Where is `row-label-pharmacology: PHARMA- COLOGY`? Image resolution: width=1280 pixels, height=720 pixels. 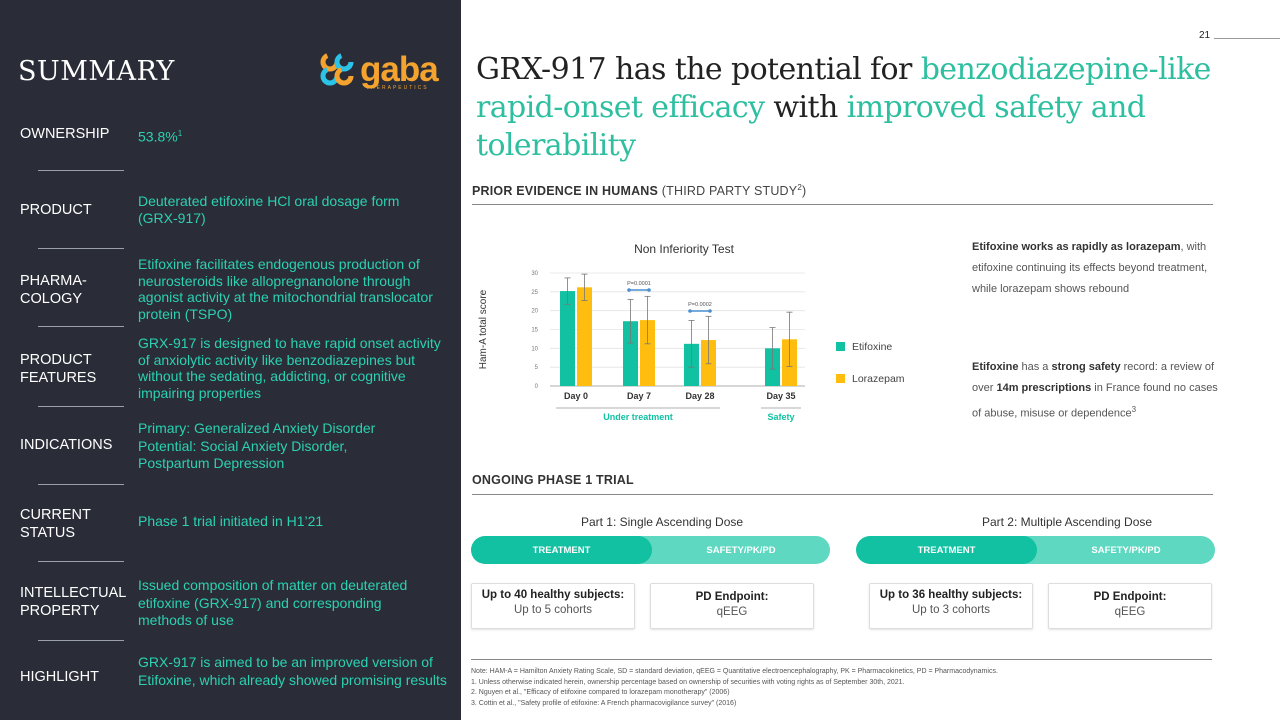
row-label-pharmacology: PHARMA- COLOGY is located at coordinates (53, 290).